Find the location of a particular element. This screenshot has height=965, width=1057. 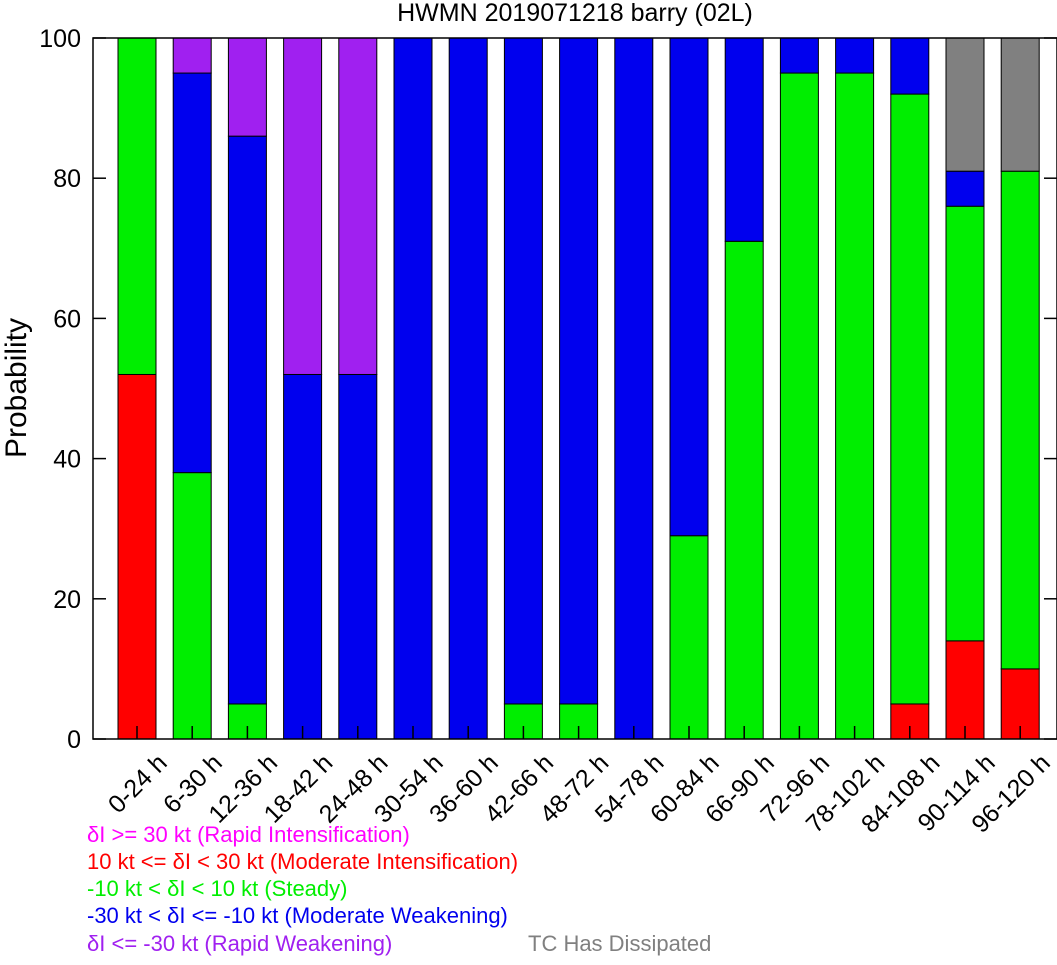

y-tick-label: 20 is located at coordinates (67, 600).